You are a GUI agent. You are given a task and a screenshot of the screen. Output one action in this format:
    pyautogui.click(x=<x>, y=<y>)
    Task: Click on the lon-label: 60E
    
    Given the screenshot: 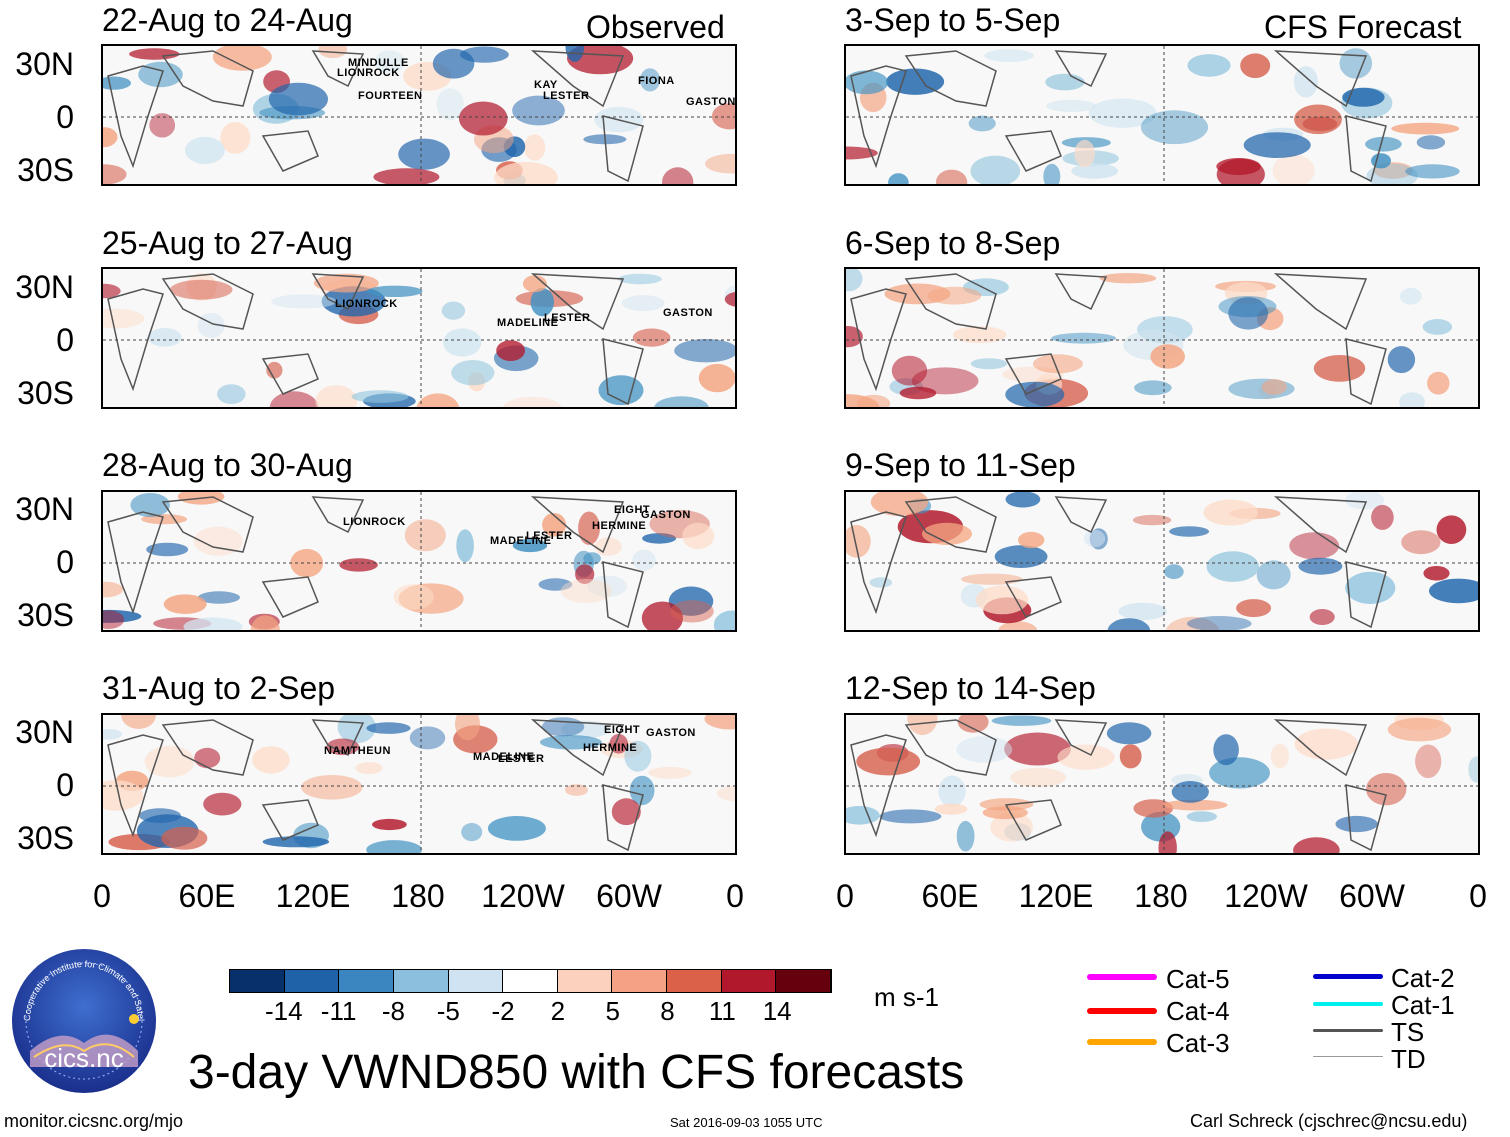 What is the action you would take?
    pyautogui.click(x=950, y=896)
    